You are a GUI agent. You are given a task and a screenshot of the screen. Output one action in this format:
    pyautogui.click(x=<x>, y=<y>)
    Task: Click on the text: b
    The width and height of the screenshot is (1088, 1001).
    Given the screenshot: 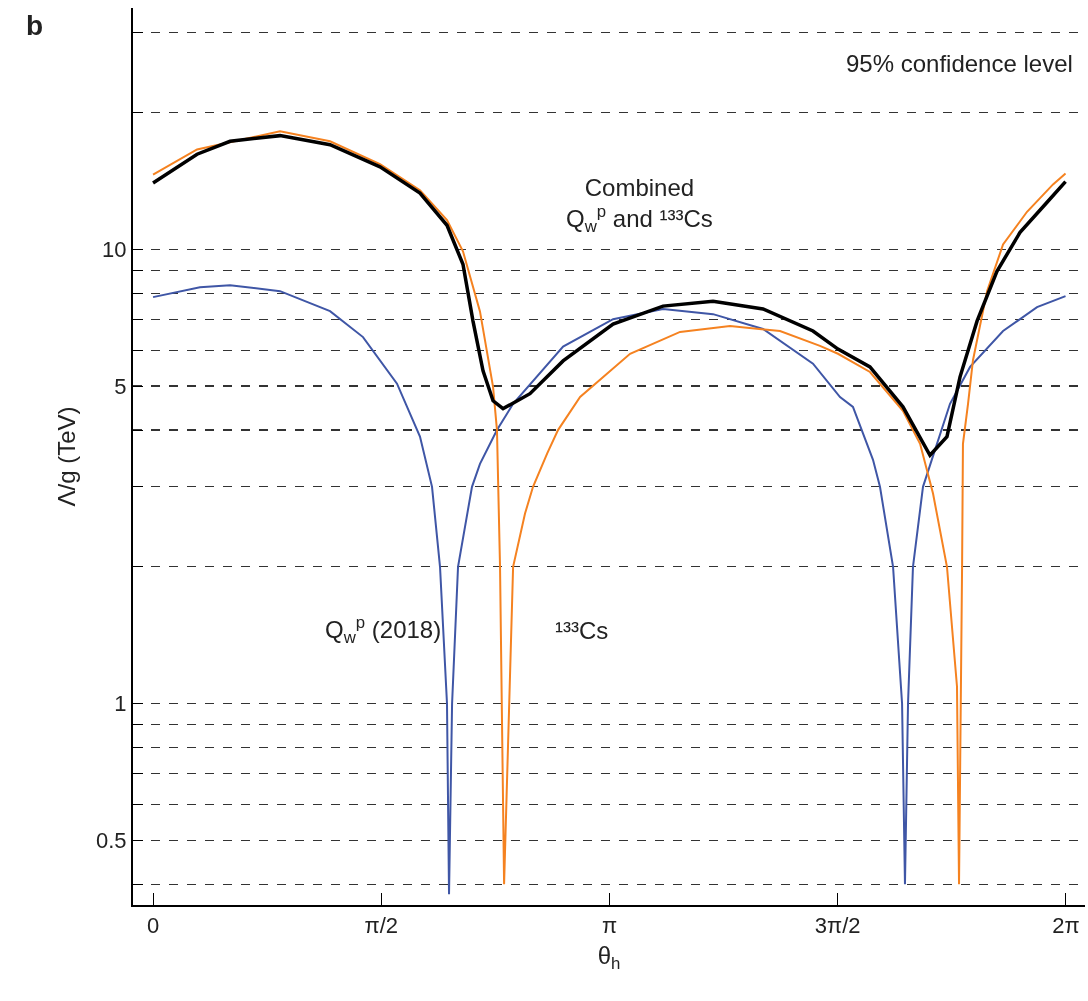 What is the action you would take?
    pyautogui.click(x=35, y=25)
    